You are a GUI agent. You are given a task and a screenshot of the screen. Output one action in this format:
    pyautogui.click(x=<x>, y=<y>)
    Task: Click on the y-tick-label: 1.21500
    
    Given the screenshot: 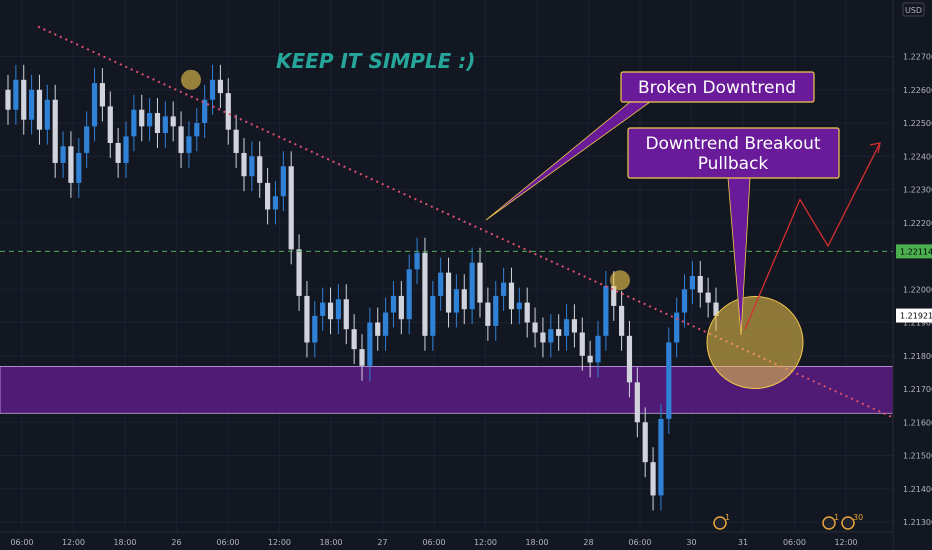 What is the action you would take?
    pyautogui.click(x=917, y=456)
    